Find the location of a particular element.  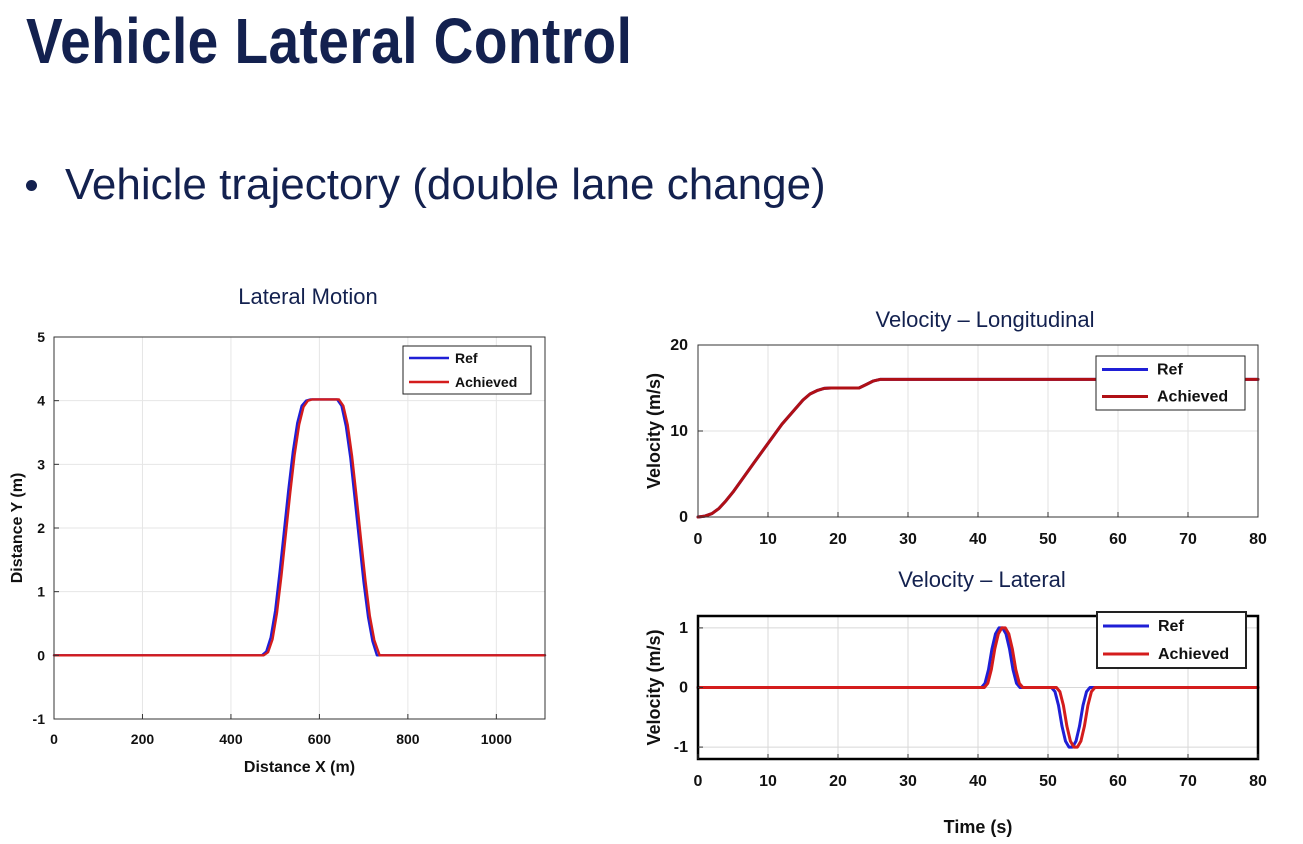

x-tick-label: 400 is located at coordinates (231, 739).